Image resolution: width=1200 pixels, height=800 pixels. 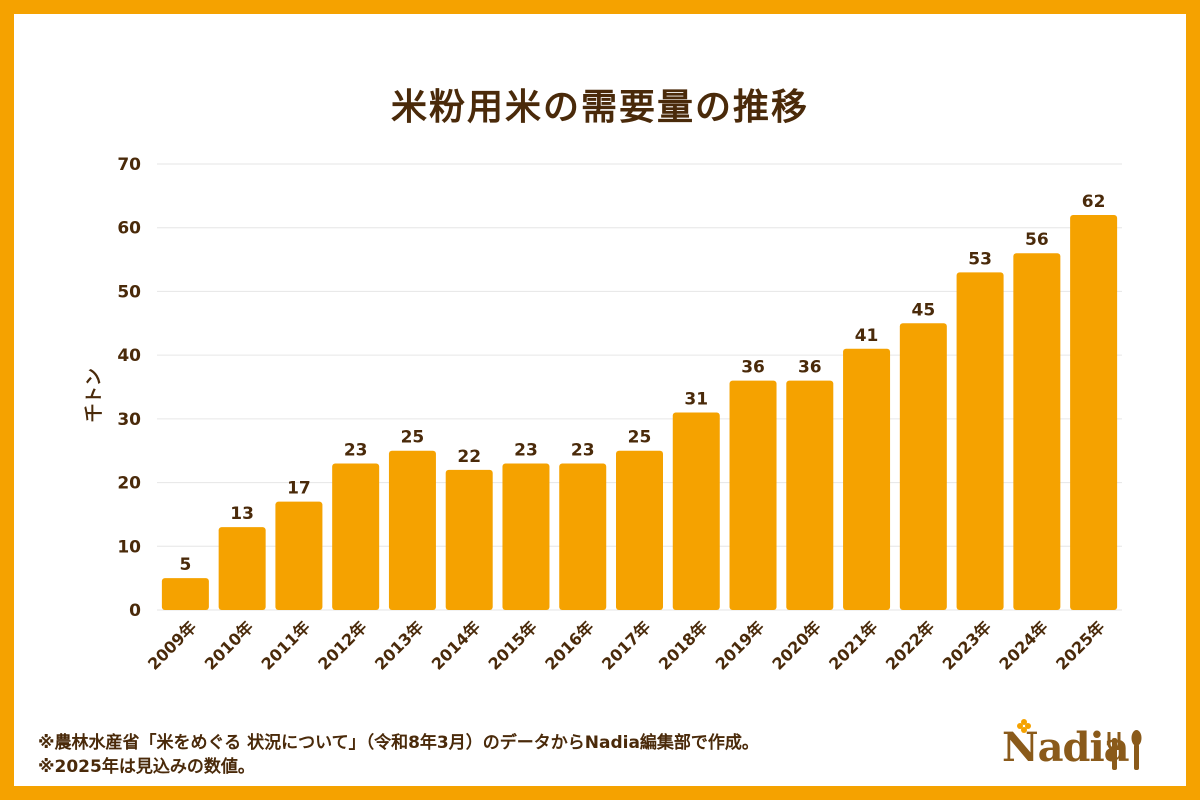 I want to click on x-tick-label: 2018年, so click(x=683, y=645).